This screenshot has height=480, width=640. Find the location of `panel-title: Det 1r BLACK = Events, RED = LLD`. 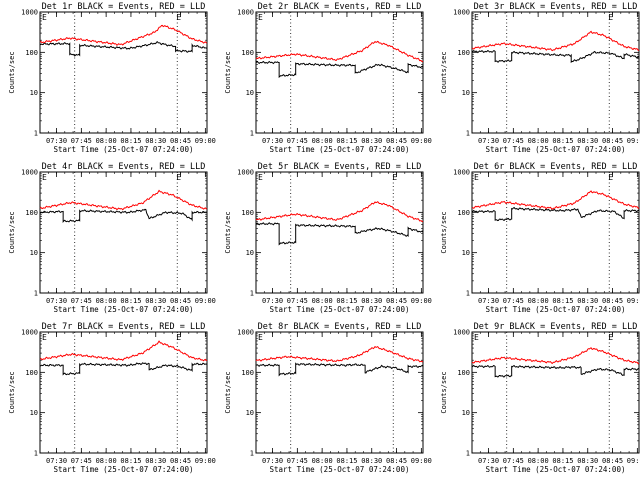

panel-title: Det 1r BLACK = Events, RED = LLD is located at coordinates (124, 7).